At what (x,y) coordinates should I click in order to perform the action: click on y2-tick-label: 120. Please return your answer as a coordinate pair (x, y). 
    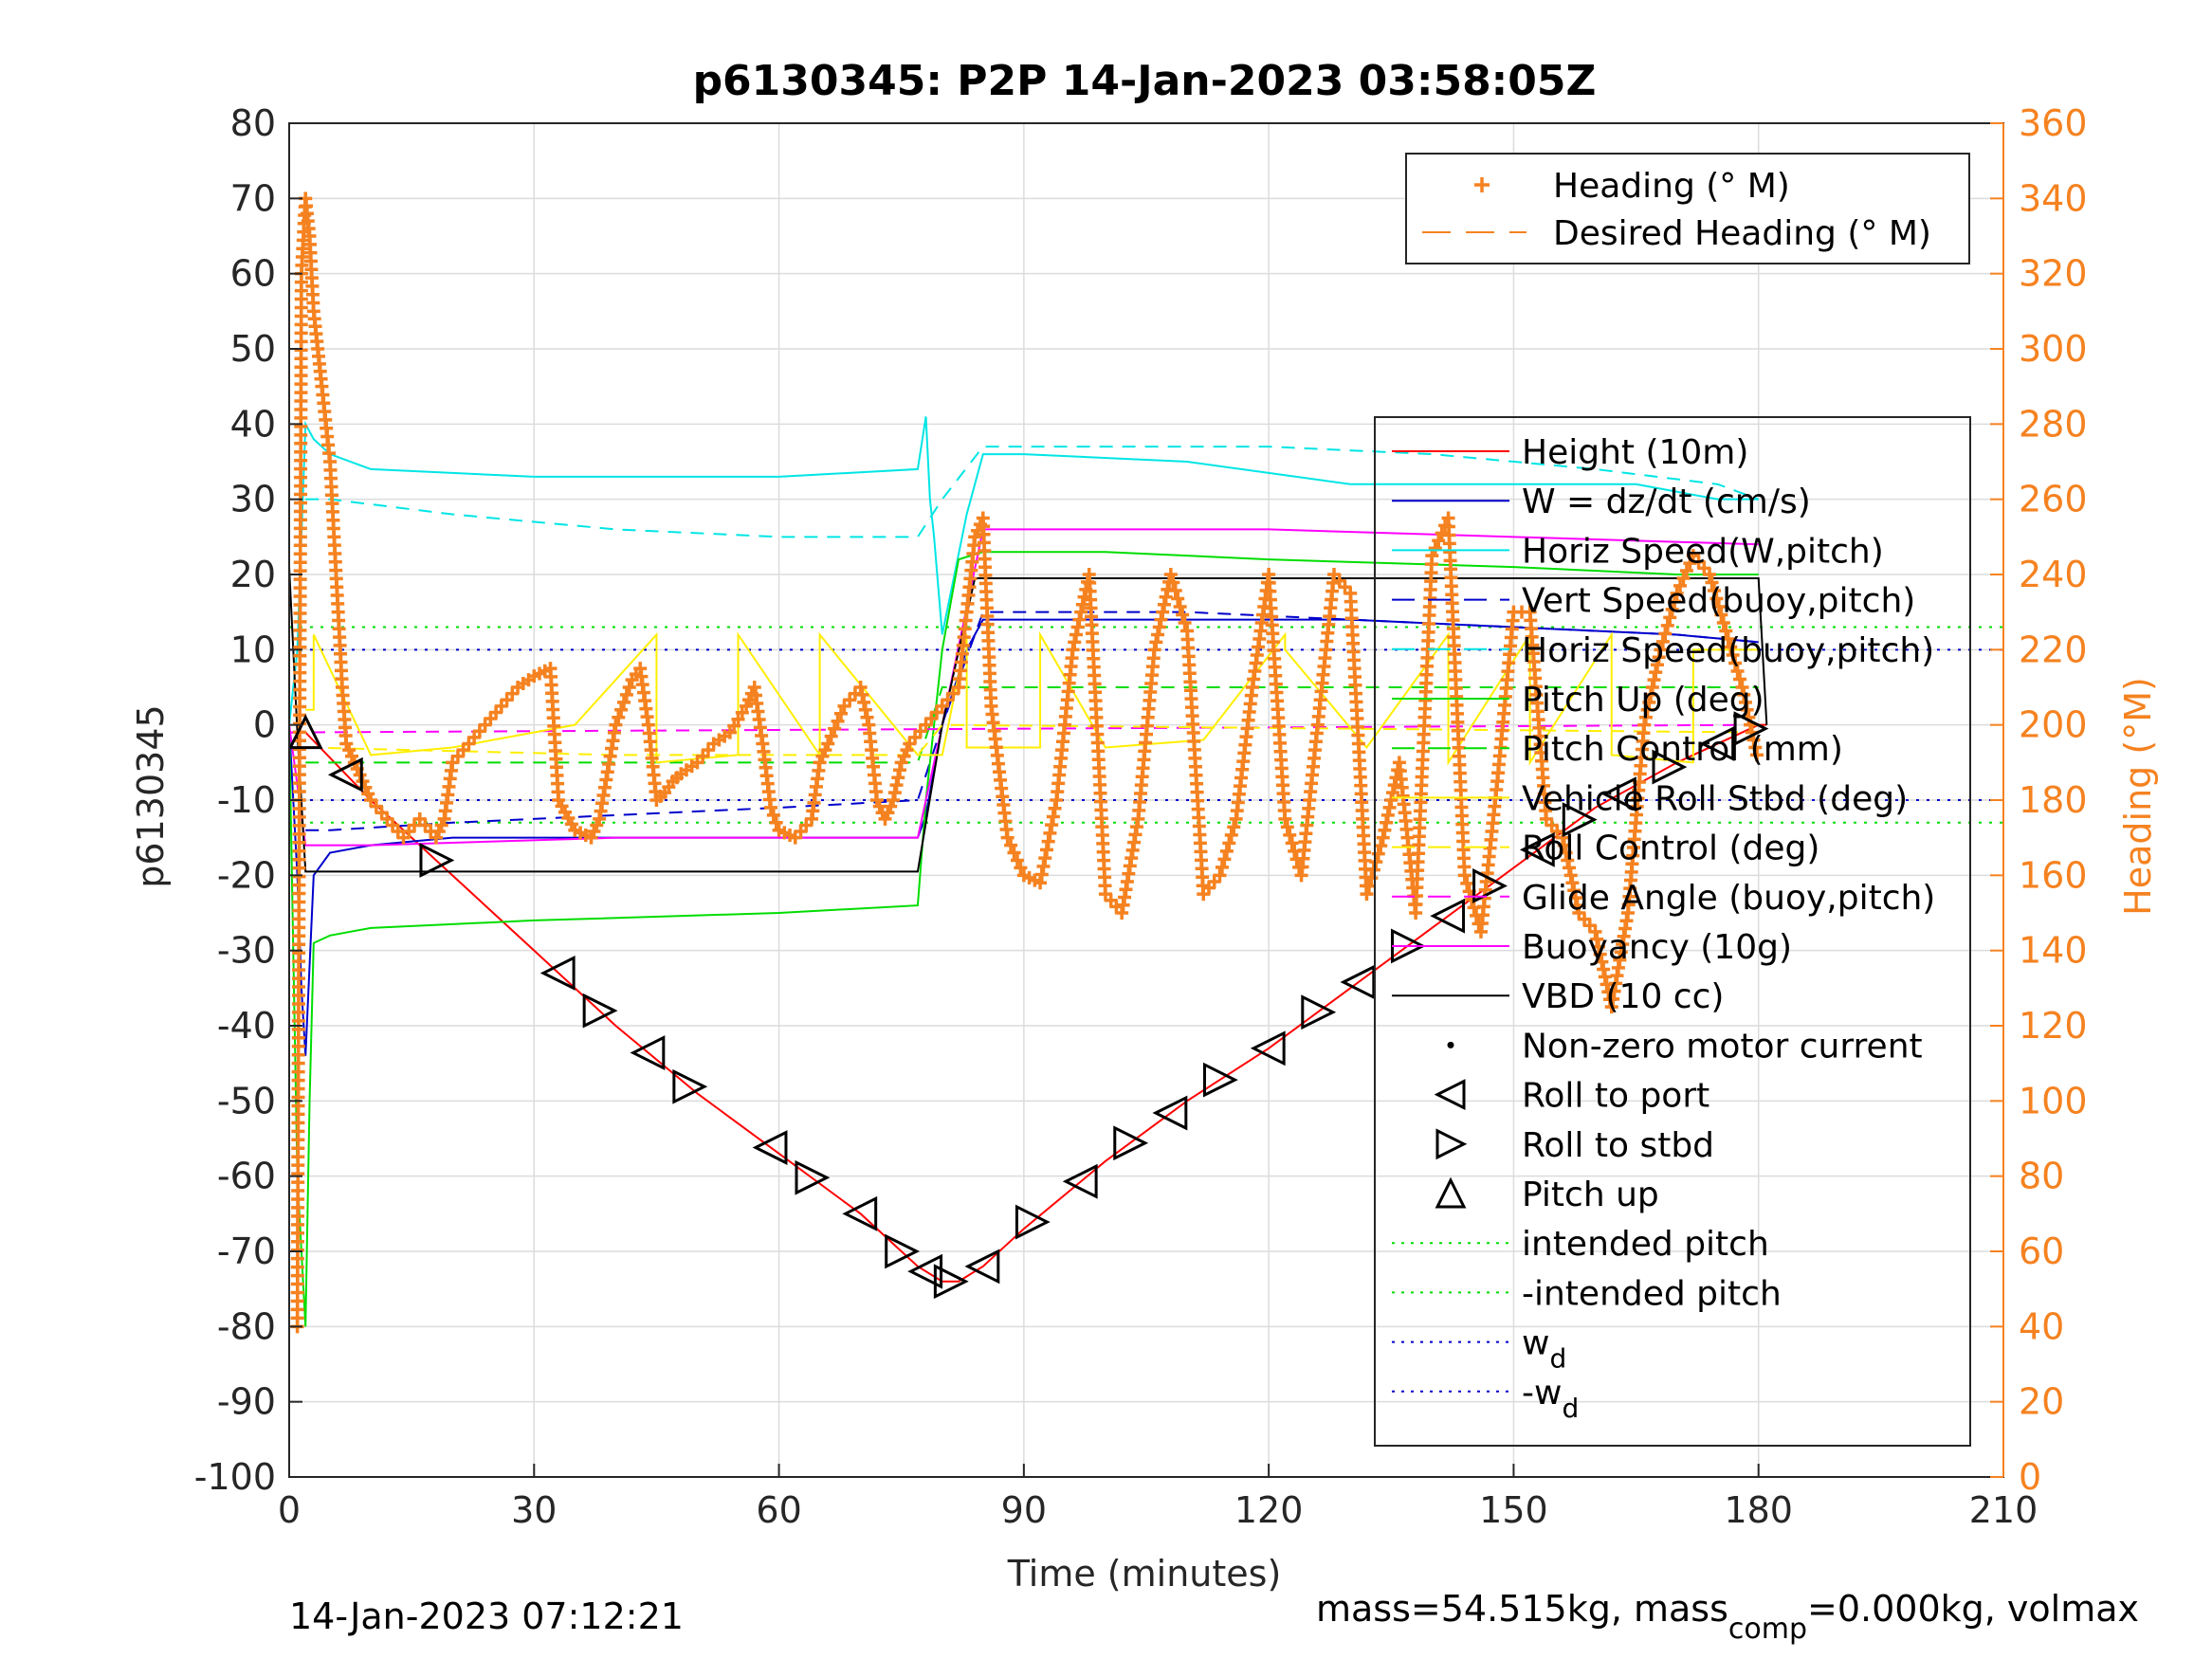
    Looking at the image, I should click on (2053, 1026).